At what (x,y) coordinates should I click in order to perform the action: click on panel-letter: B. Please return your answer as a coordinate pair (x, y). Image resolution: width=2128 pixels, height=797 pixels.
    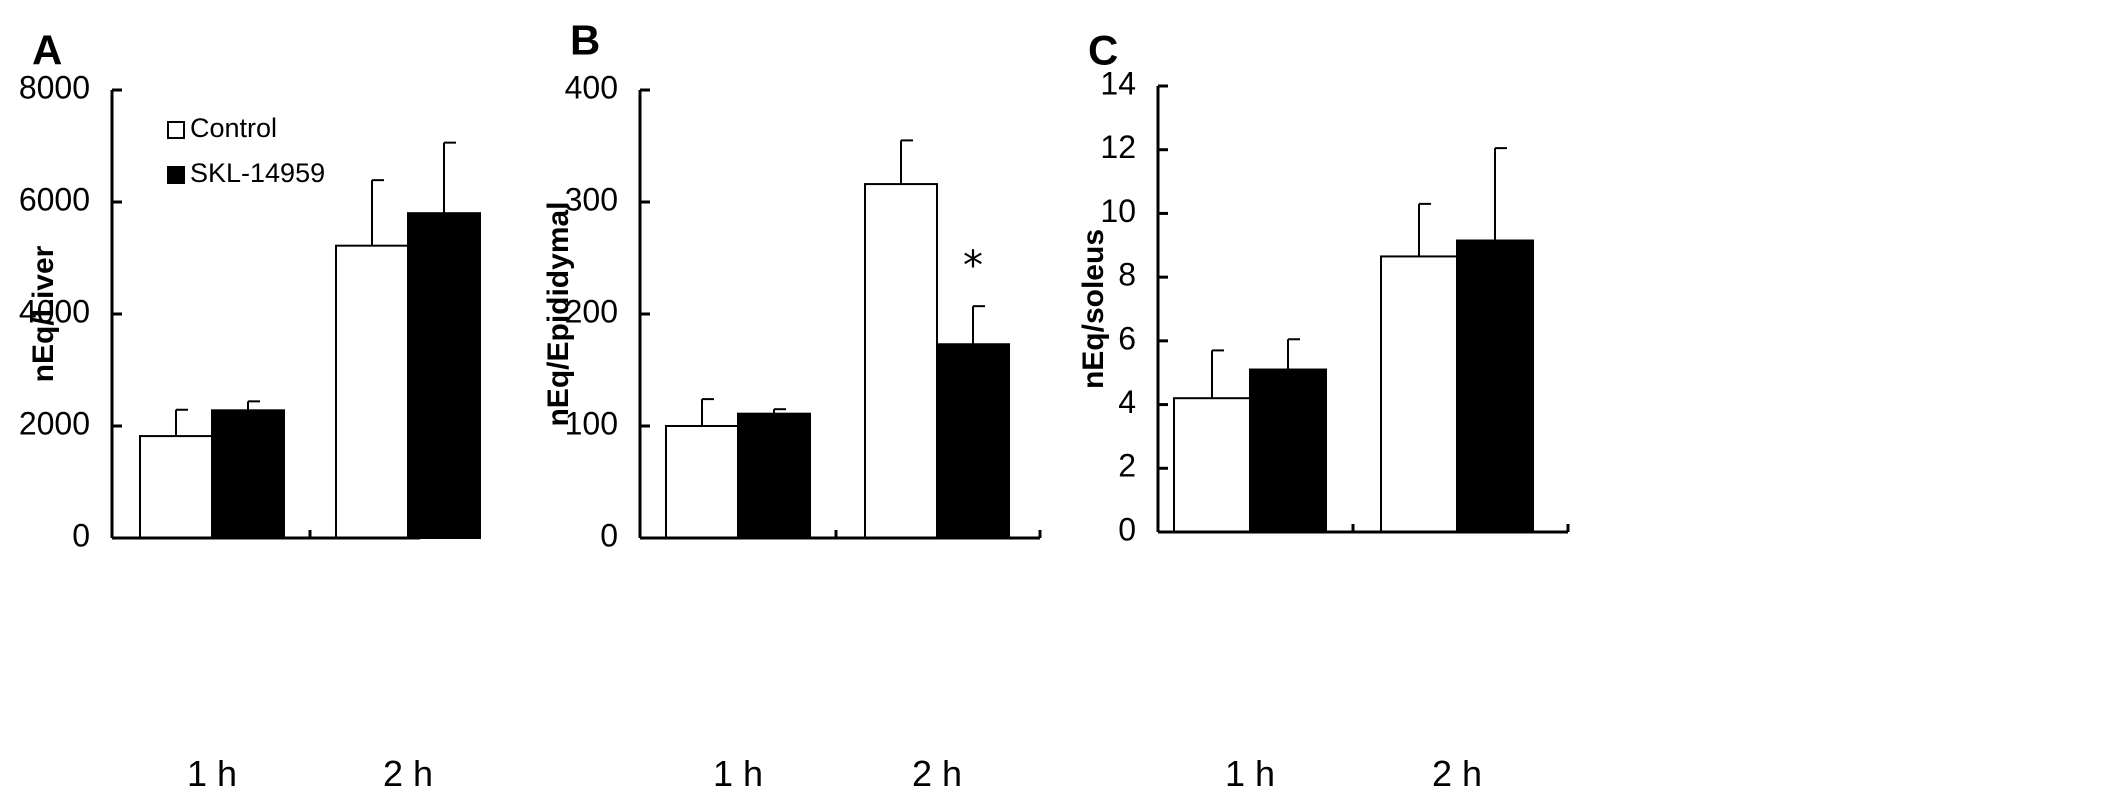
    Looking at the image, I should click on (585, 39).